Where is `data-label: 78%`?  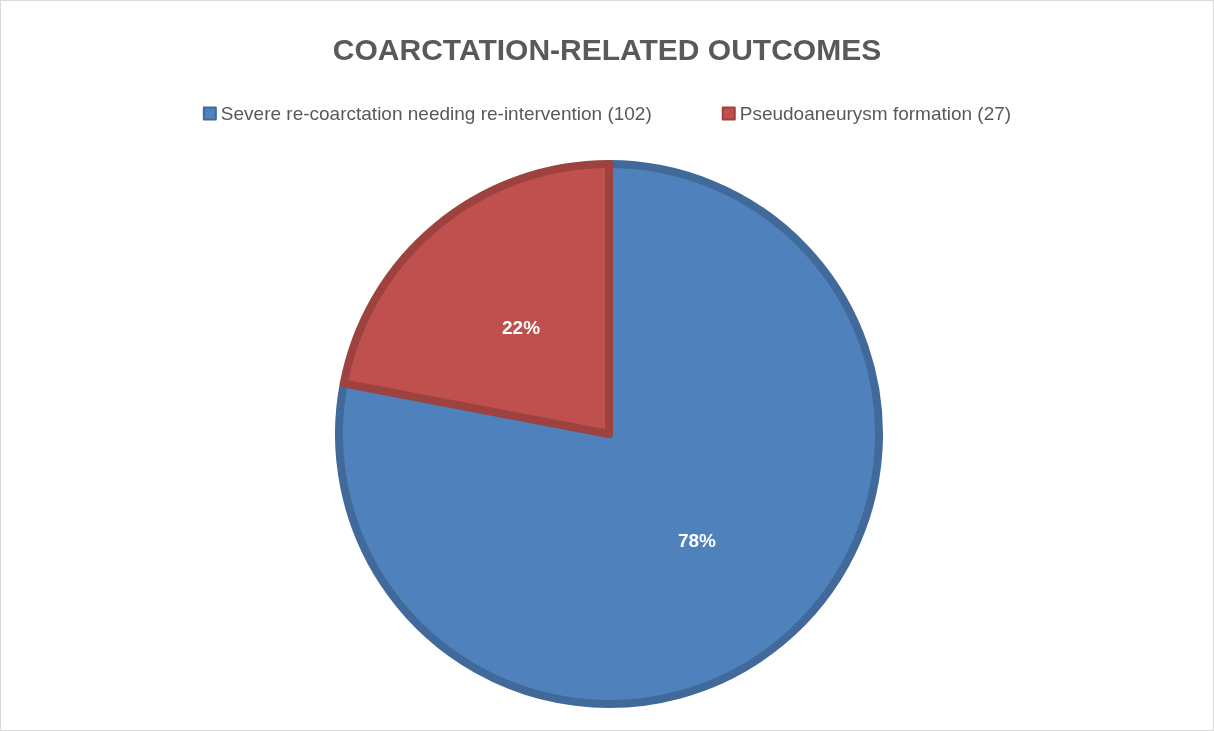 data-label: 78% is located at coordinates (697, 540).